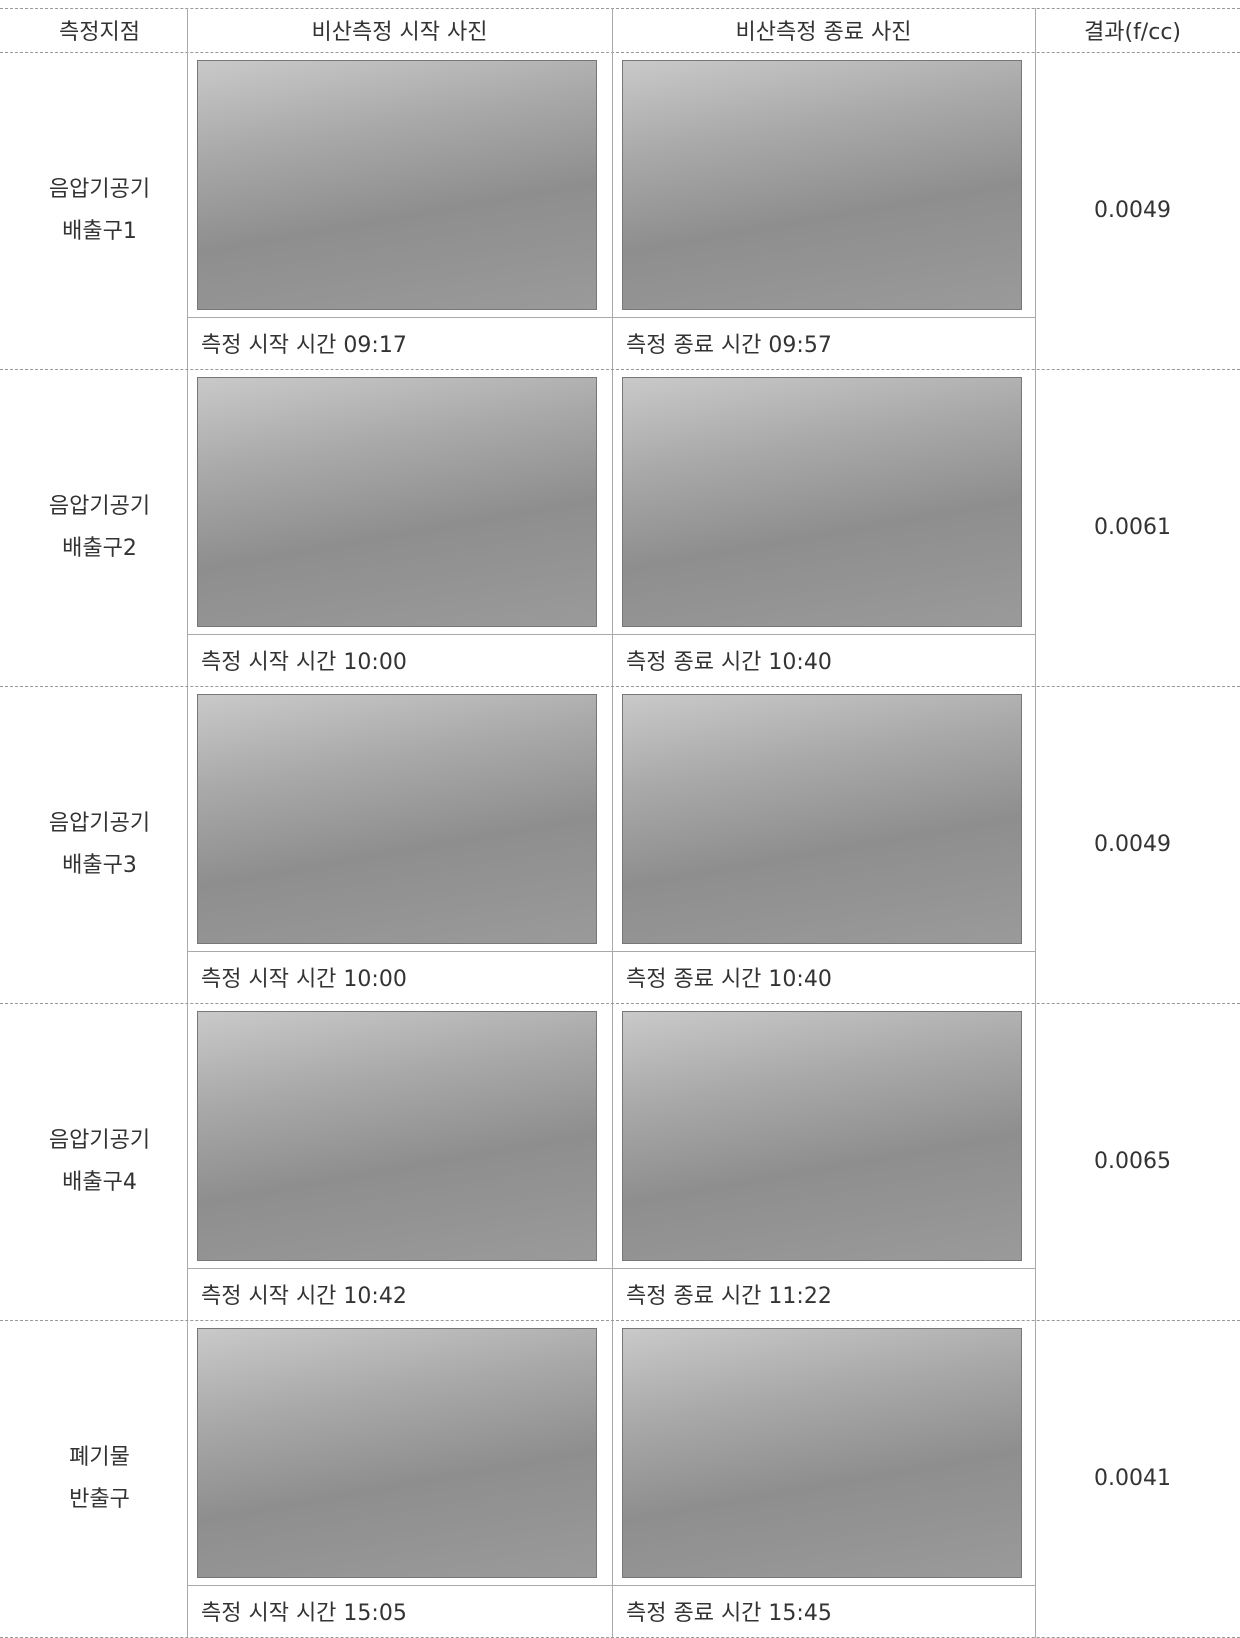  I want to click on result: 0.0061, so click(1132, 527).